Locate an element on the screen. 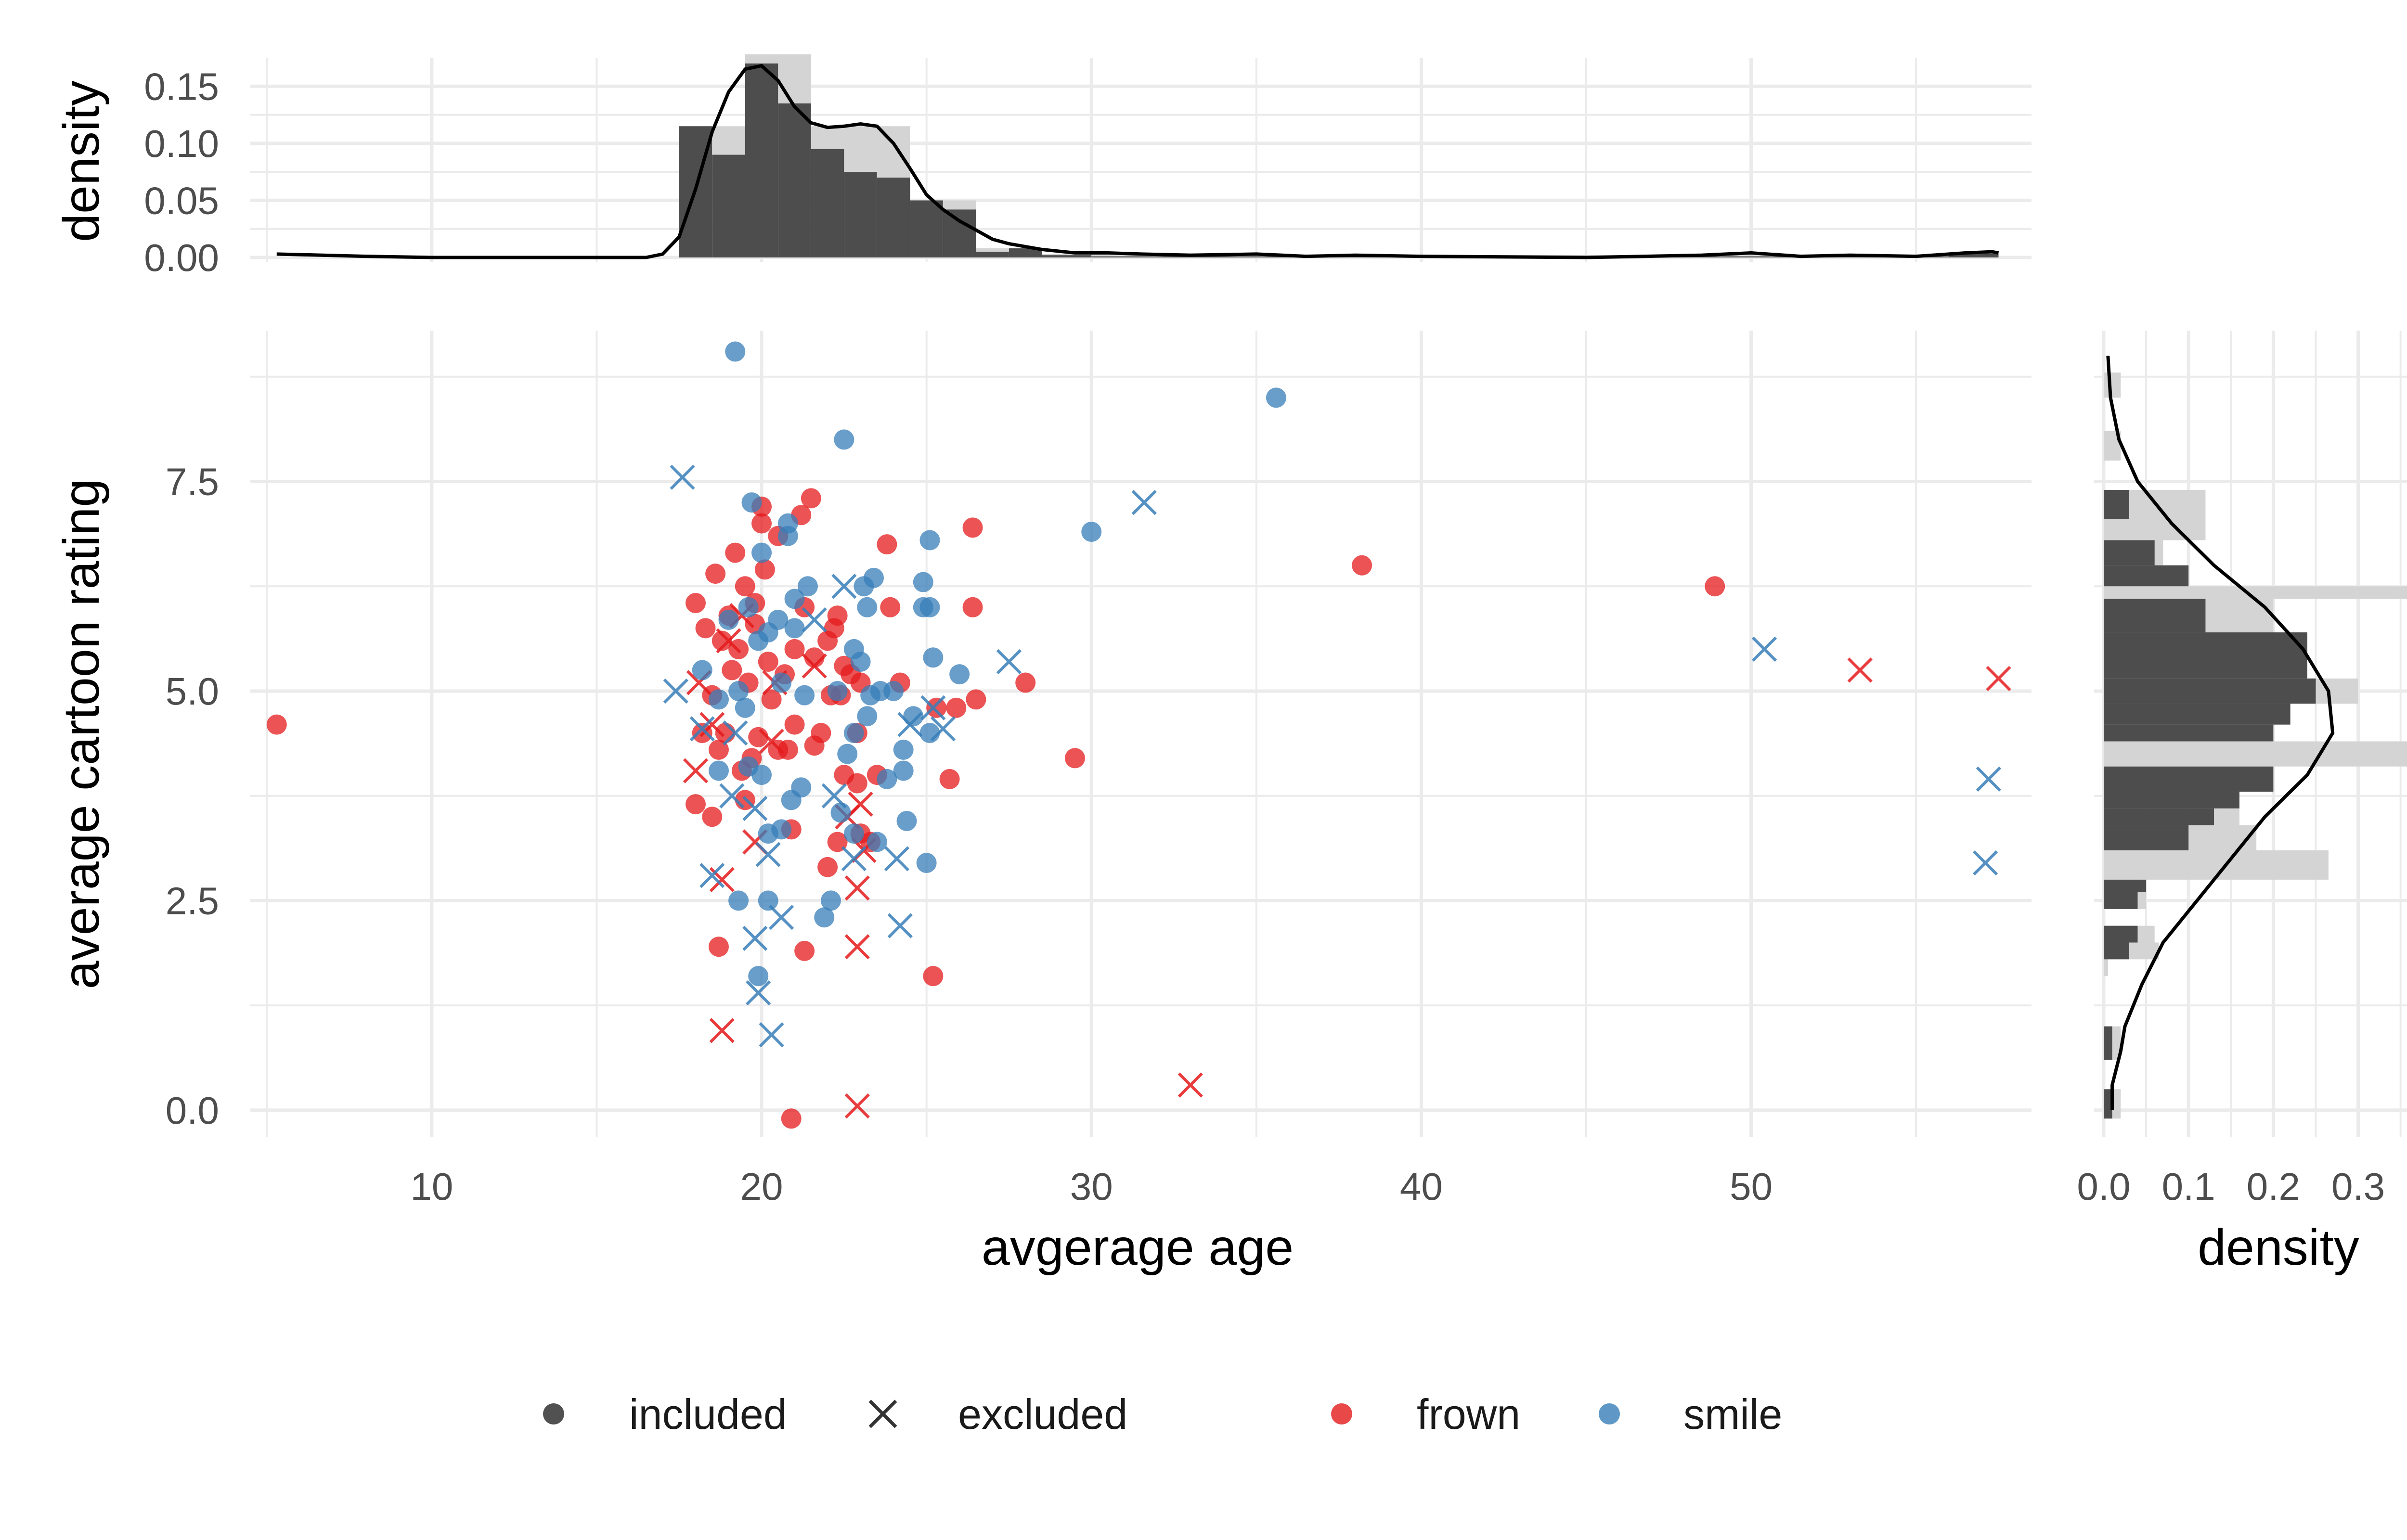 The image size is (2407, 1540). top-marginal-histogram: 0.00 0.05 0.10 0.15 density is located at coordinates (1042, 166).